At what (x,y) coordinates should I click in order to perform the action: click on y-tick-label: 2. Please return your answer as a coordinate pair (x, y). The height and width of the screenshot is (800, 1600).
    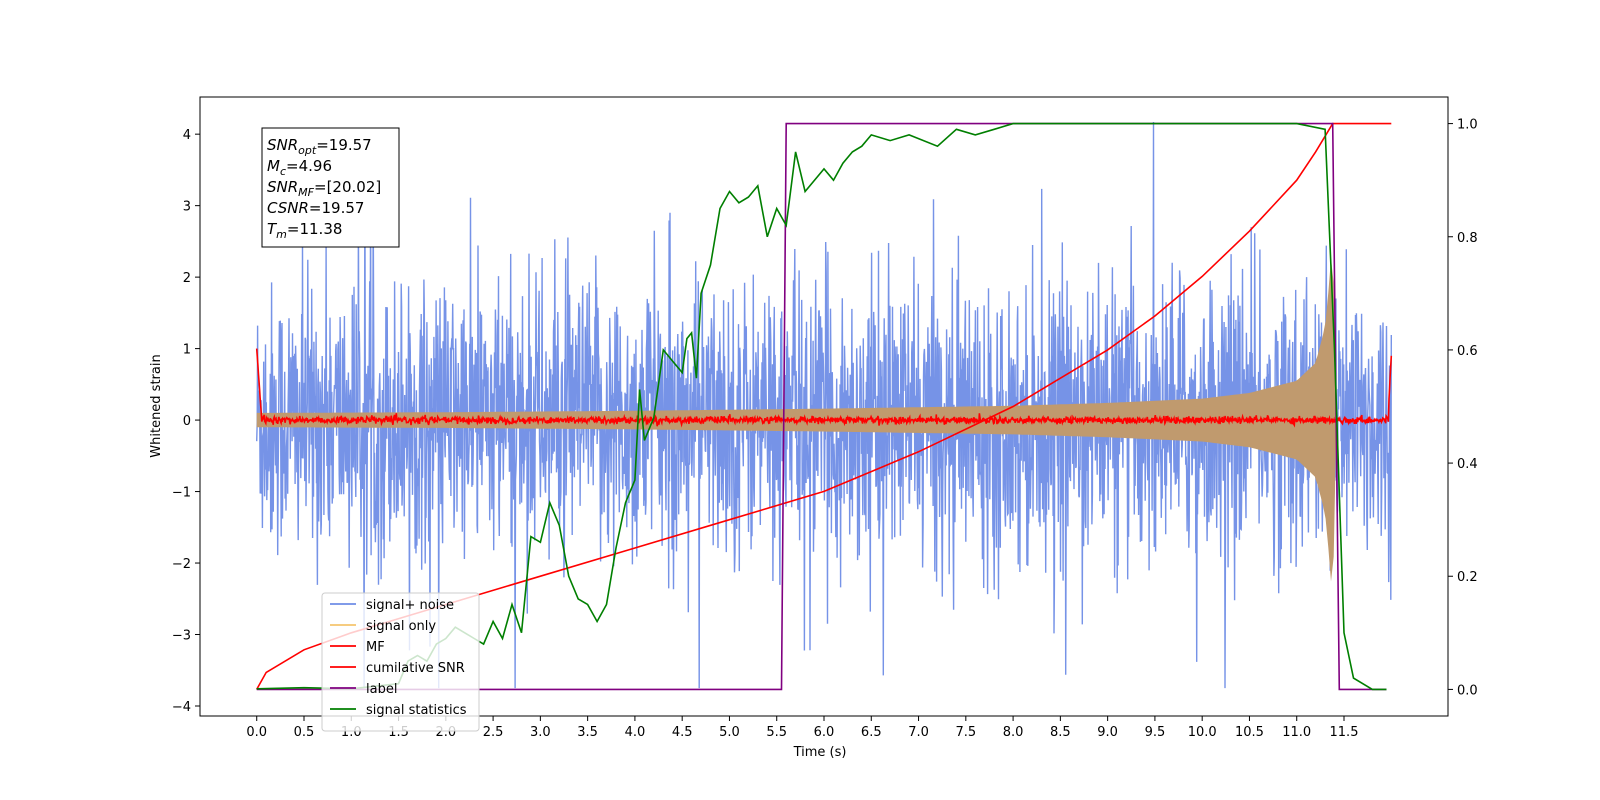
    Looking at the image, I should click on (187, 278).